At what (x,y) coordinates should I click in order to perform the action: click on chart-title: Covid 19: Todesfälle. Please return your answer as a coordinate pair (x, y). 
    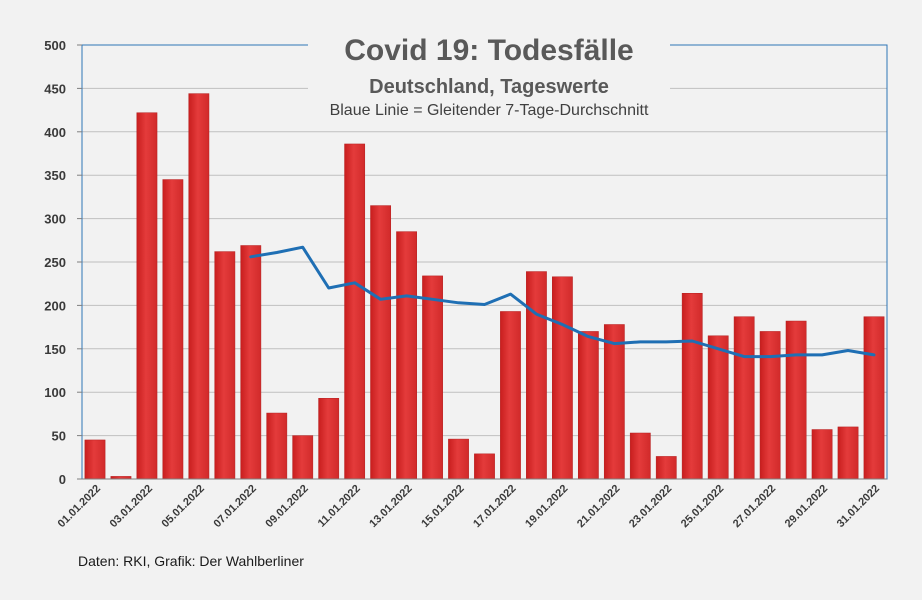
    Looking at the image, I should click on (489, 50).